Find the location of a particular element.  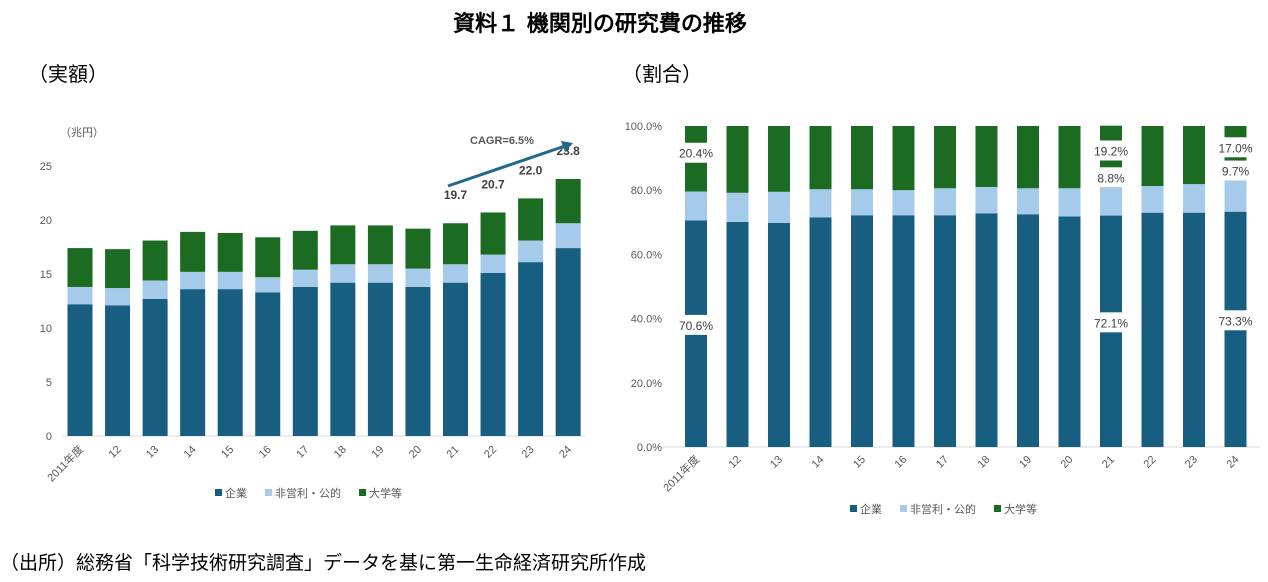

c0-xtick-label: 19 is located at coordinates (377, 452).